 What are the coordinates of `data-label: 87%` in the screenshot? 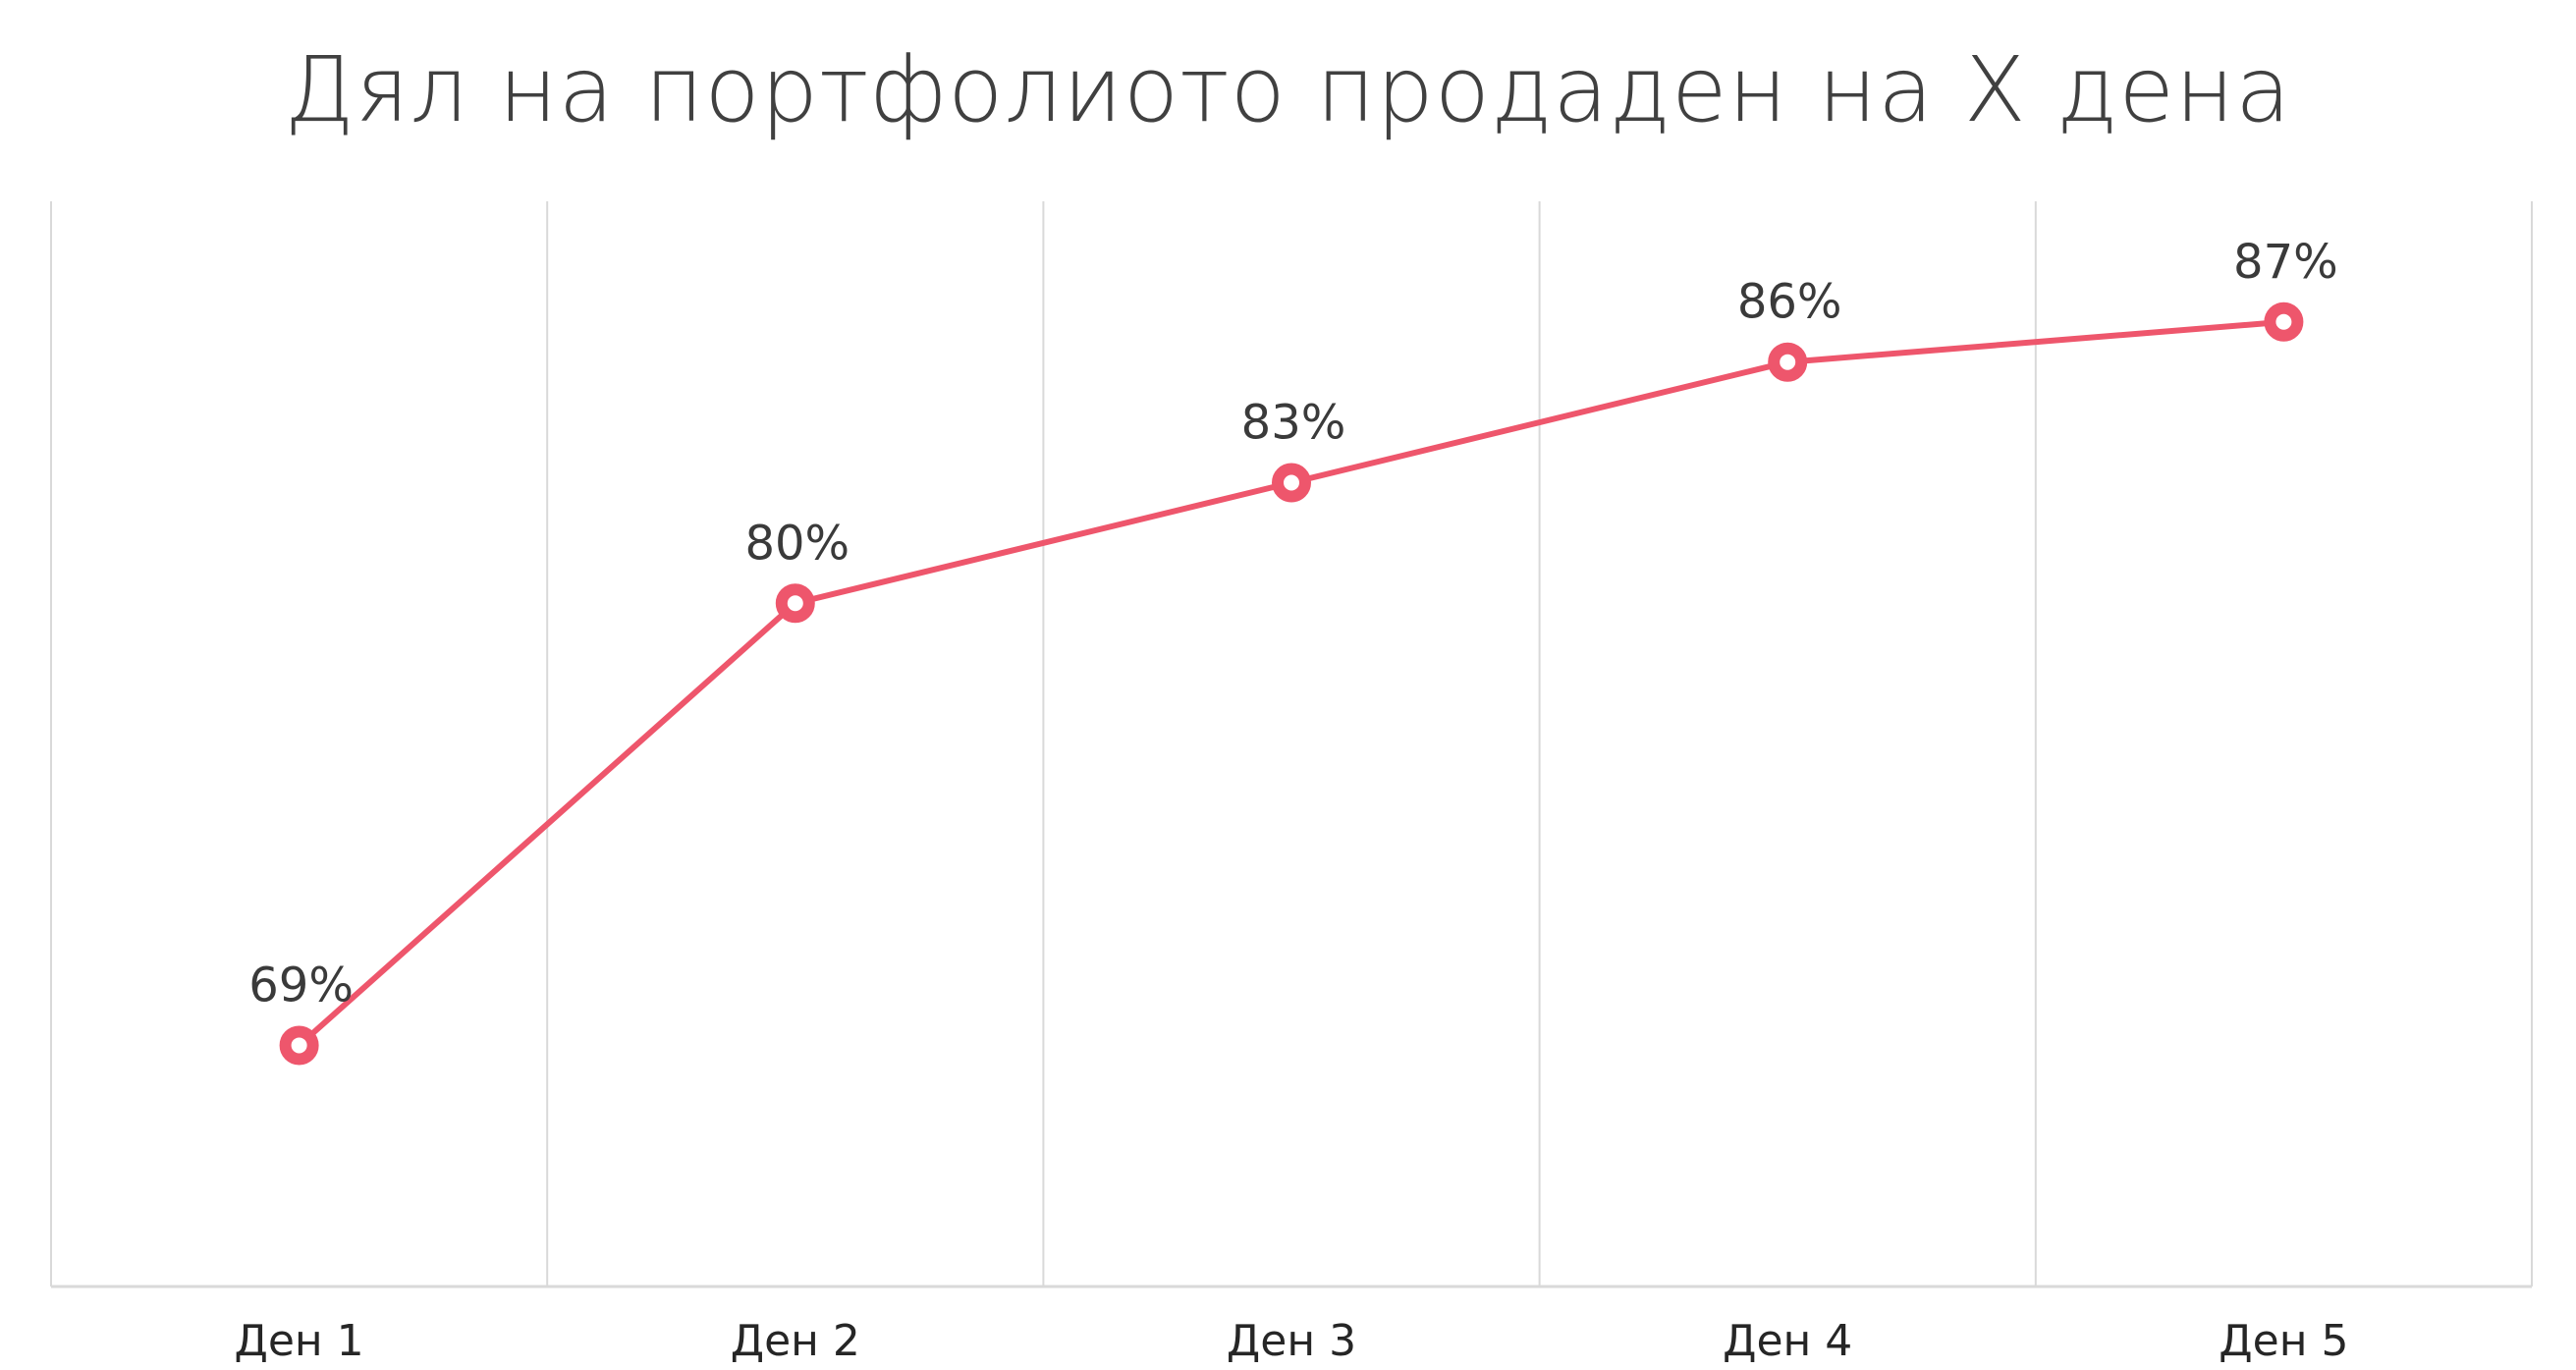 It's located at (2285, 262).